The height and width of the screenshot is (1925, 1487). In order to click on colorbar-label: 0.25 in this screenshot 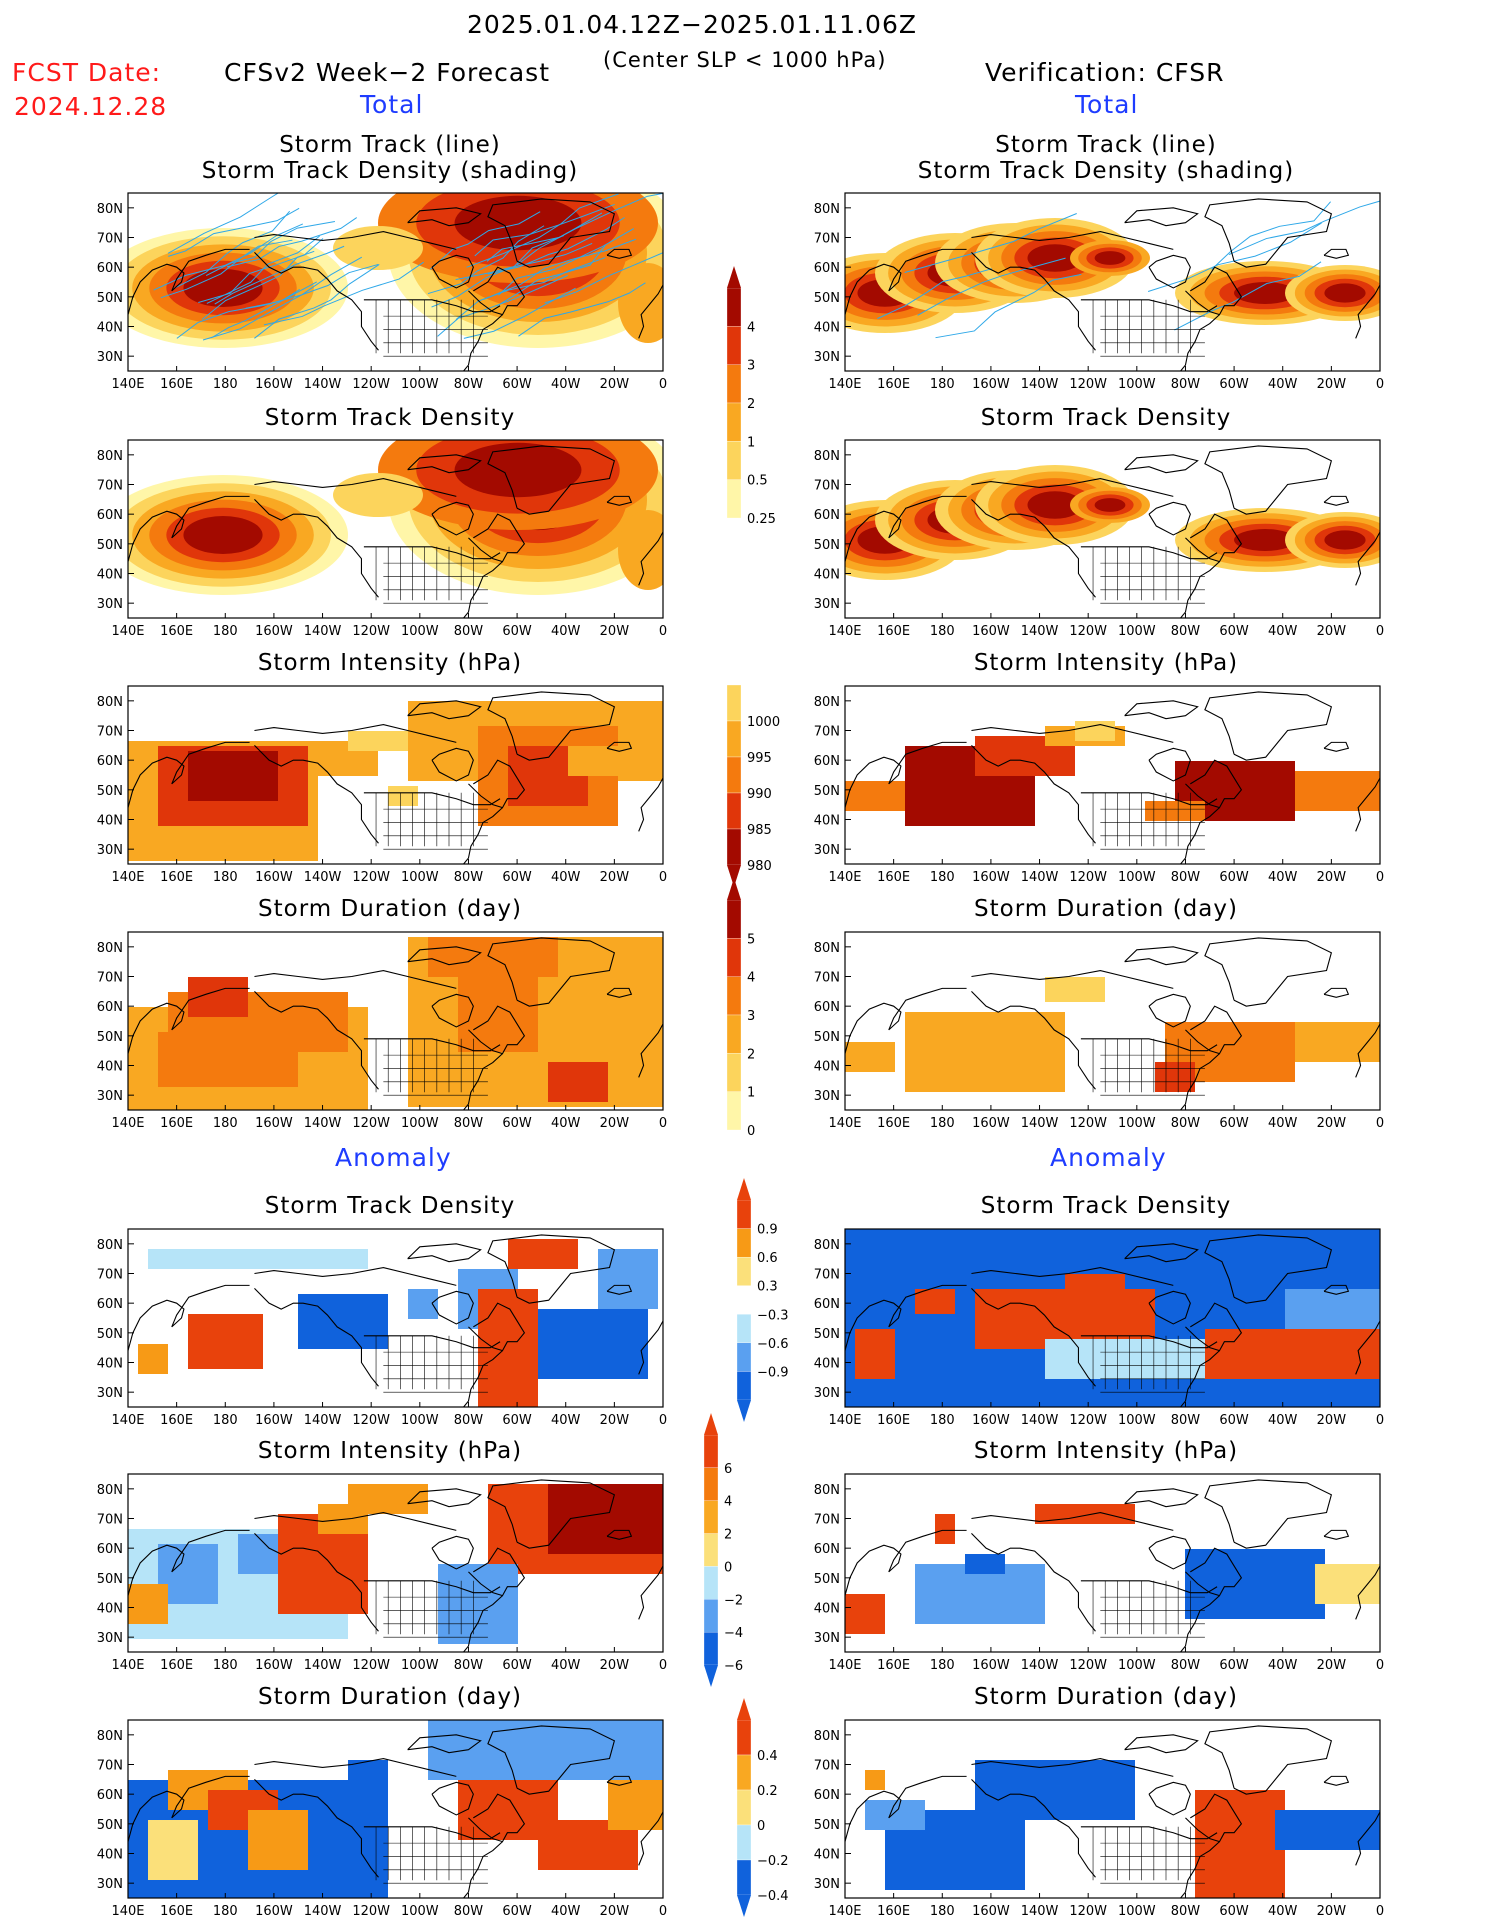, I will do `click(761, 519)`.